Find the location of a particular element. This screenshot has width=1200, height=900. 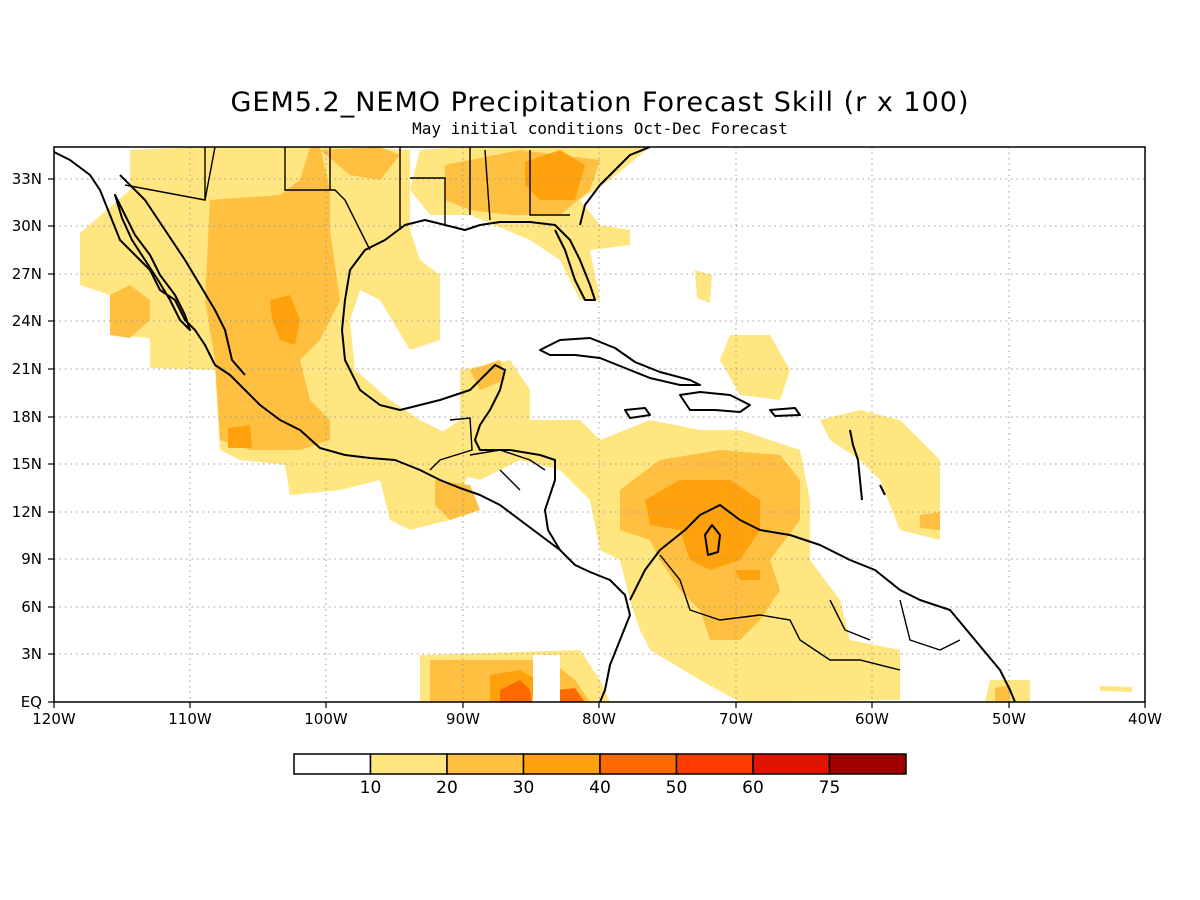

colorbar-label: 40 is located at coordinates (600, 788).